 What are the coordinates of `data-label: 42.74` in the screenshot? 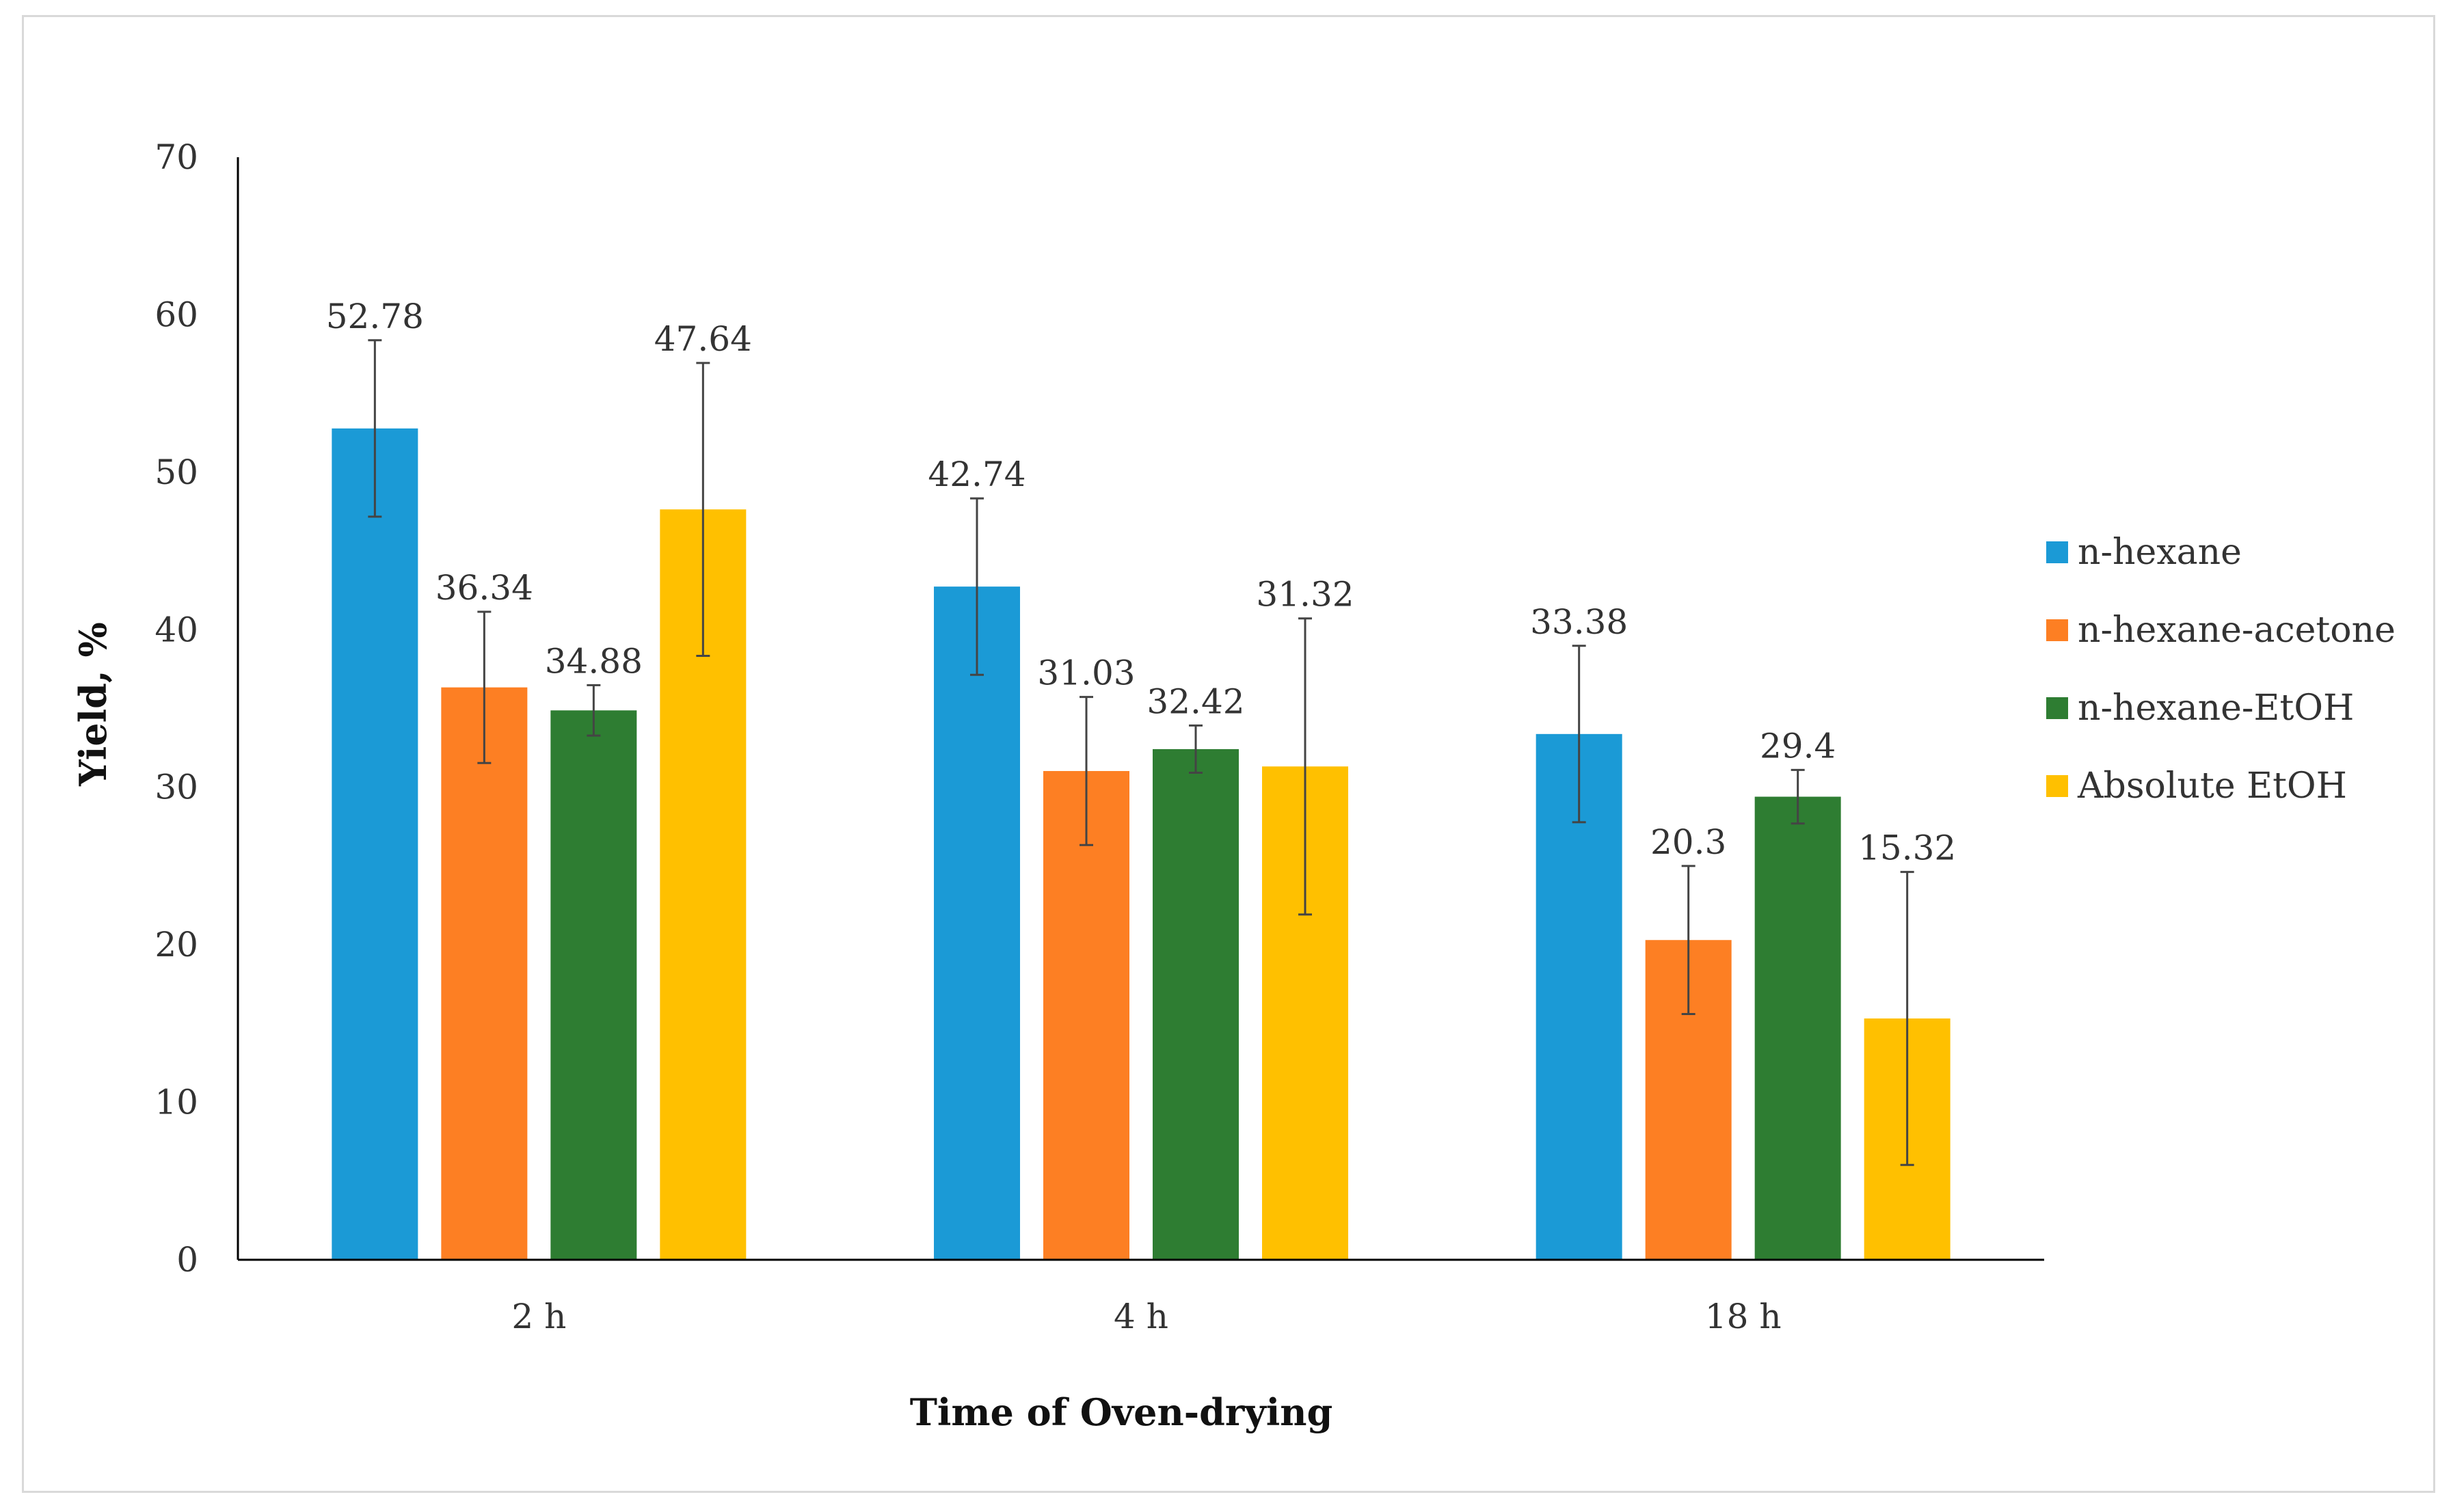 It's located at (977, 474).